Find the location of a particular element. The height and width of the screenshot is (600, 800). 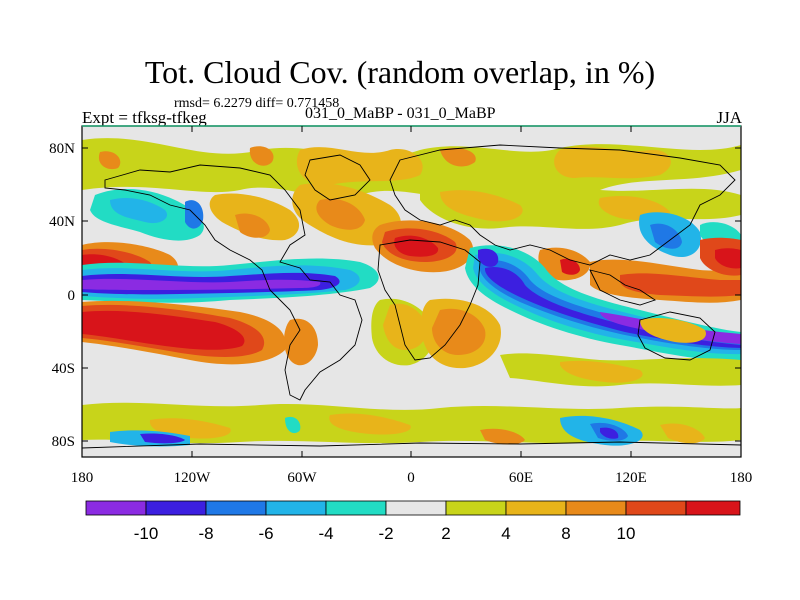

longitude-labels: 180 120W 60W 0 60E 120E 180 is located at coordinates (412, 478).